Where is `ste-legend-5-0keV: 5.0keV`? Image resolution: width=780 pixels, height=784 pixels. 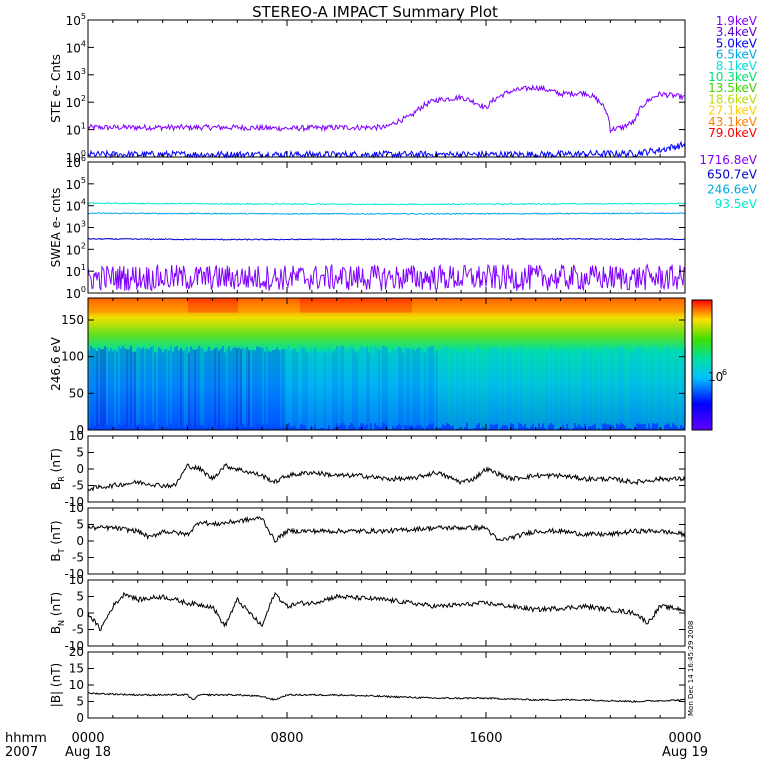 ste-legend-5-0keV: 5.0keV is located at coordinates (737, 43).